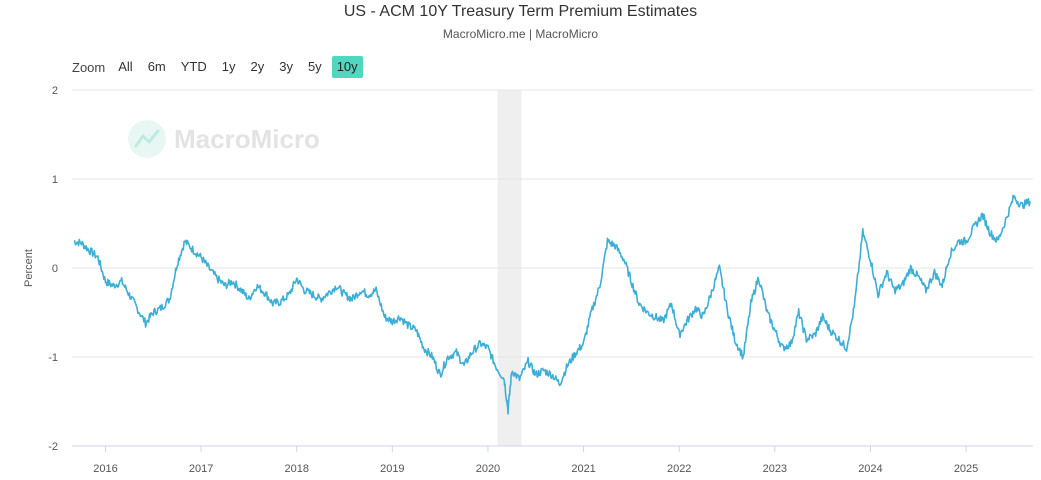  What do you see at coordinates (679, 469) in the screenshot?
I see `x-tick-label: 2022` at bounding box center [679, 469].